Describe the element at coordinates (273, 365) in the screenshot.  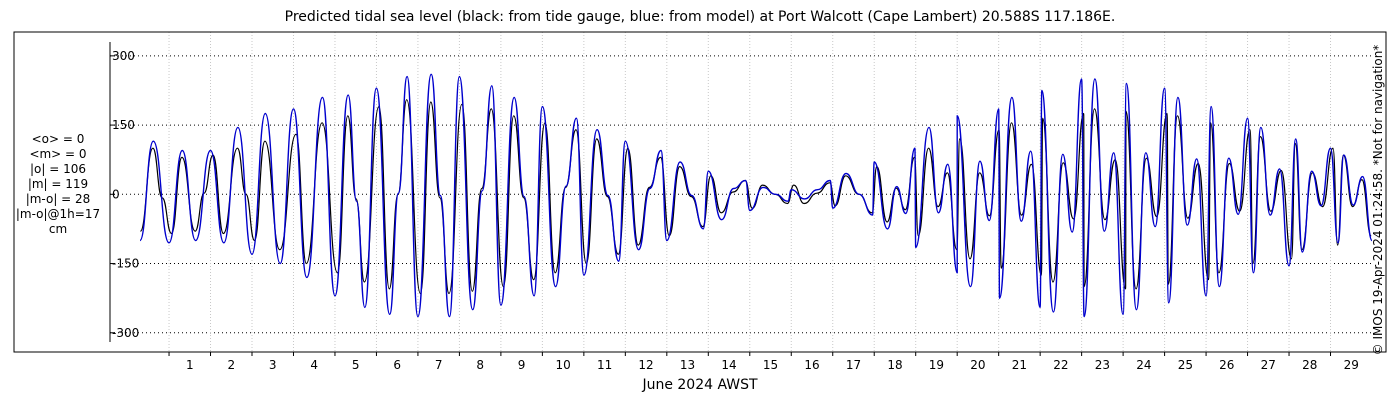
I see `x-tick-label: 3` at that location.